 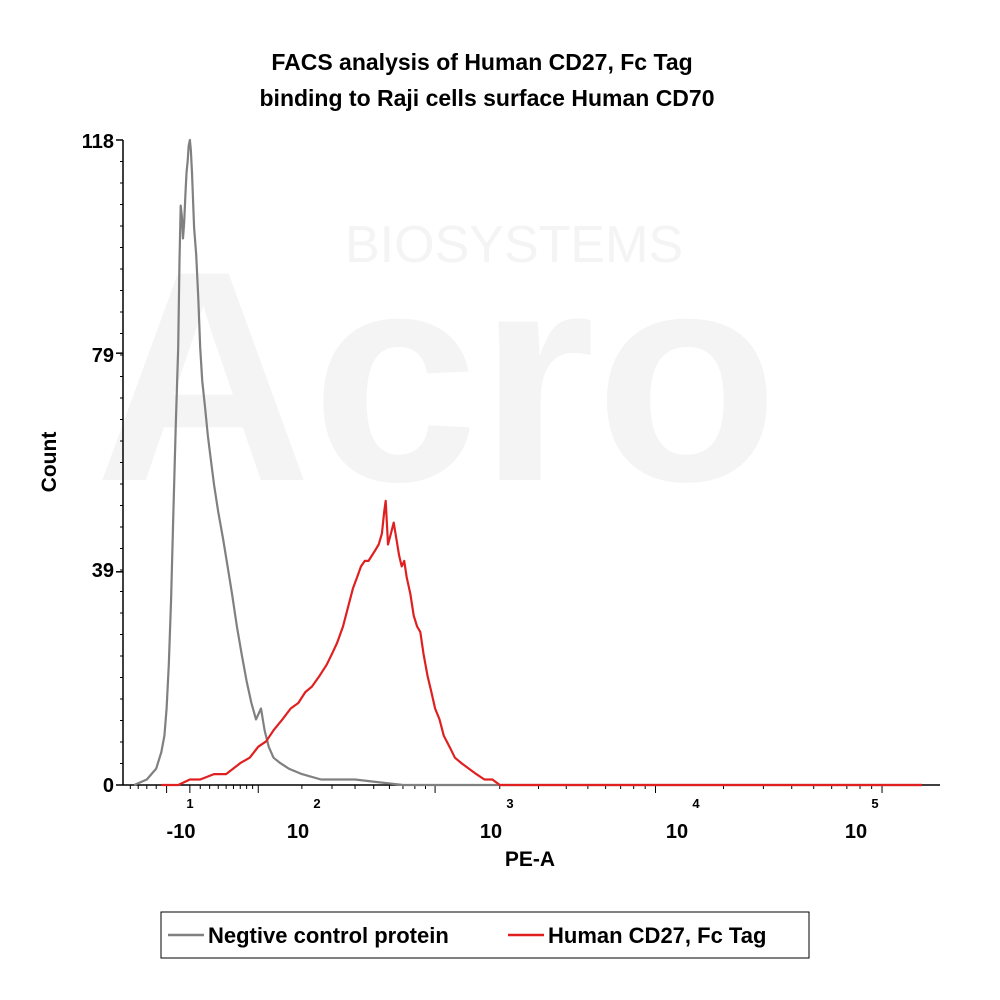 What do you see at coordinates (108, 786) in the screenshot?
I see `y-tick-label-0: 0` at bounding box center [108, 786].